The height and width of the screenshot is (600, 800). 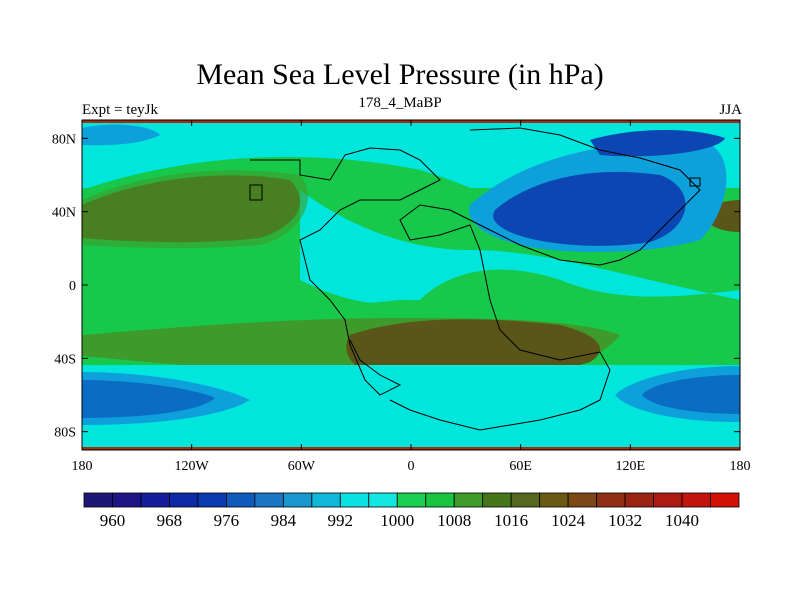 What do you see at coordinates (730, 110) in the screenshot?
I see `season-label: JJA` at bounding box center [730, 110].